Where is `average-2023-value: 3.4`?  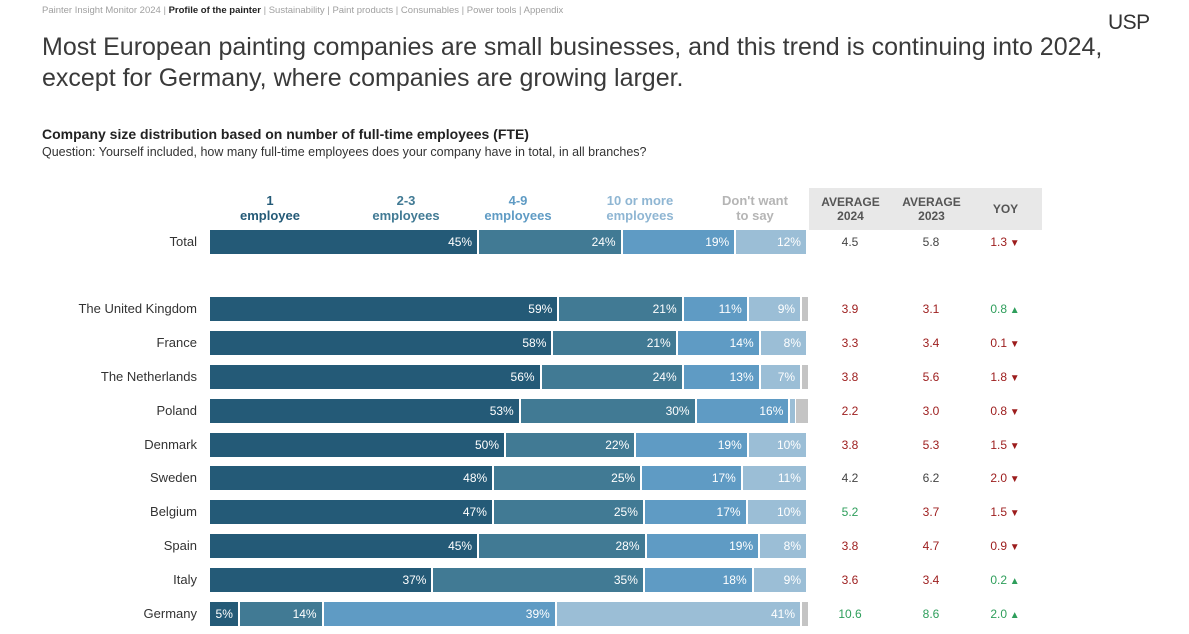 average-2023-value: 3.4 is located at coordinates (931, 343).